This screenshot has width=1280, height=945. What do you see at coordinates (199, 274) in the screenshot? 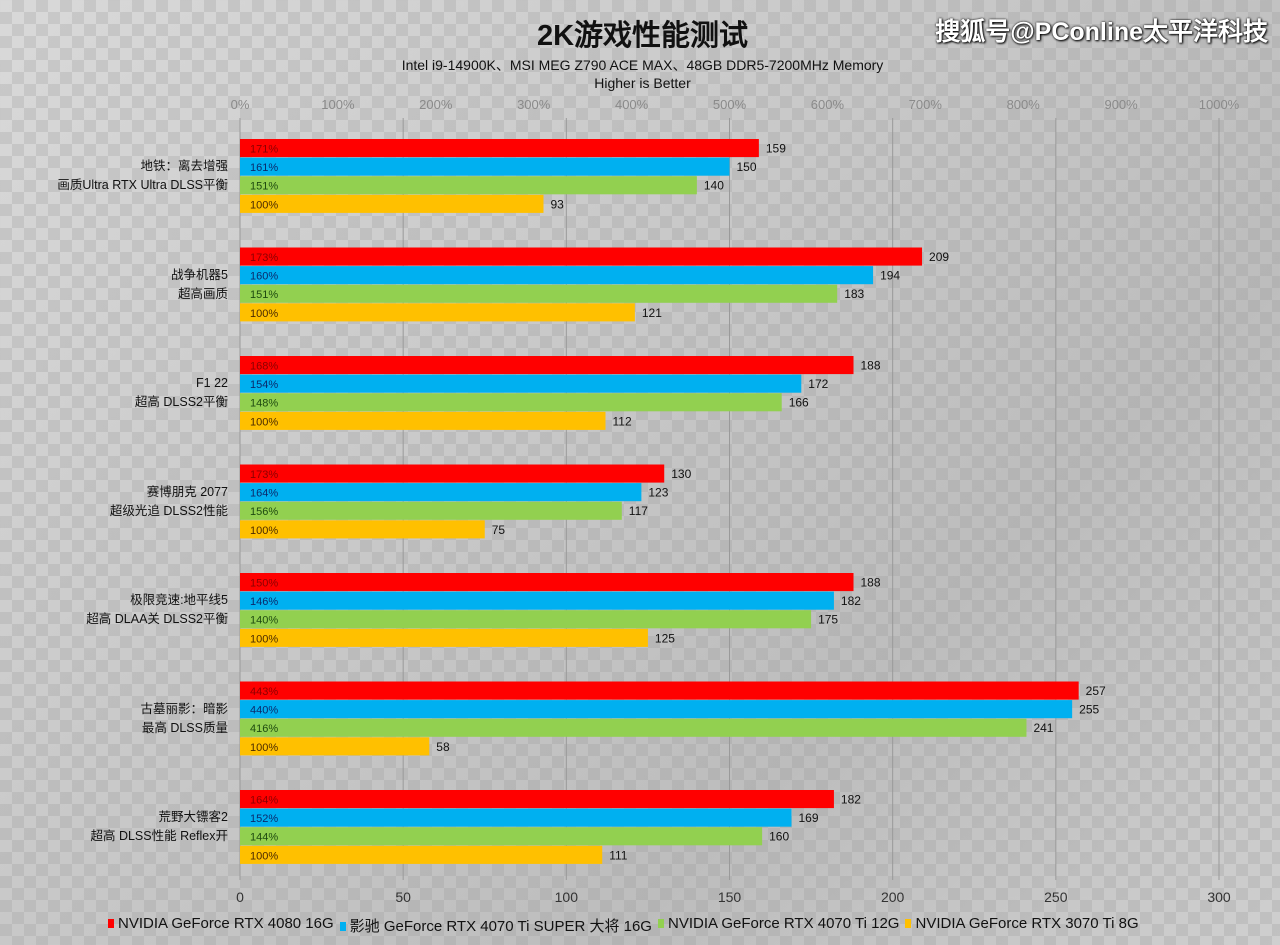
I see `category-label-line: 战争机器5` at bounding box center [199, 274].